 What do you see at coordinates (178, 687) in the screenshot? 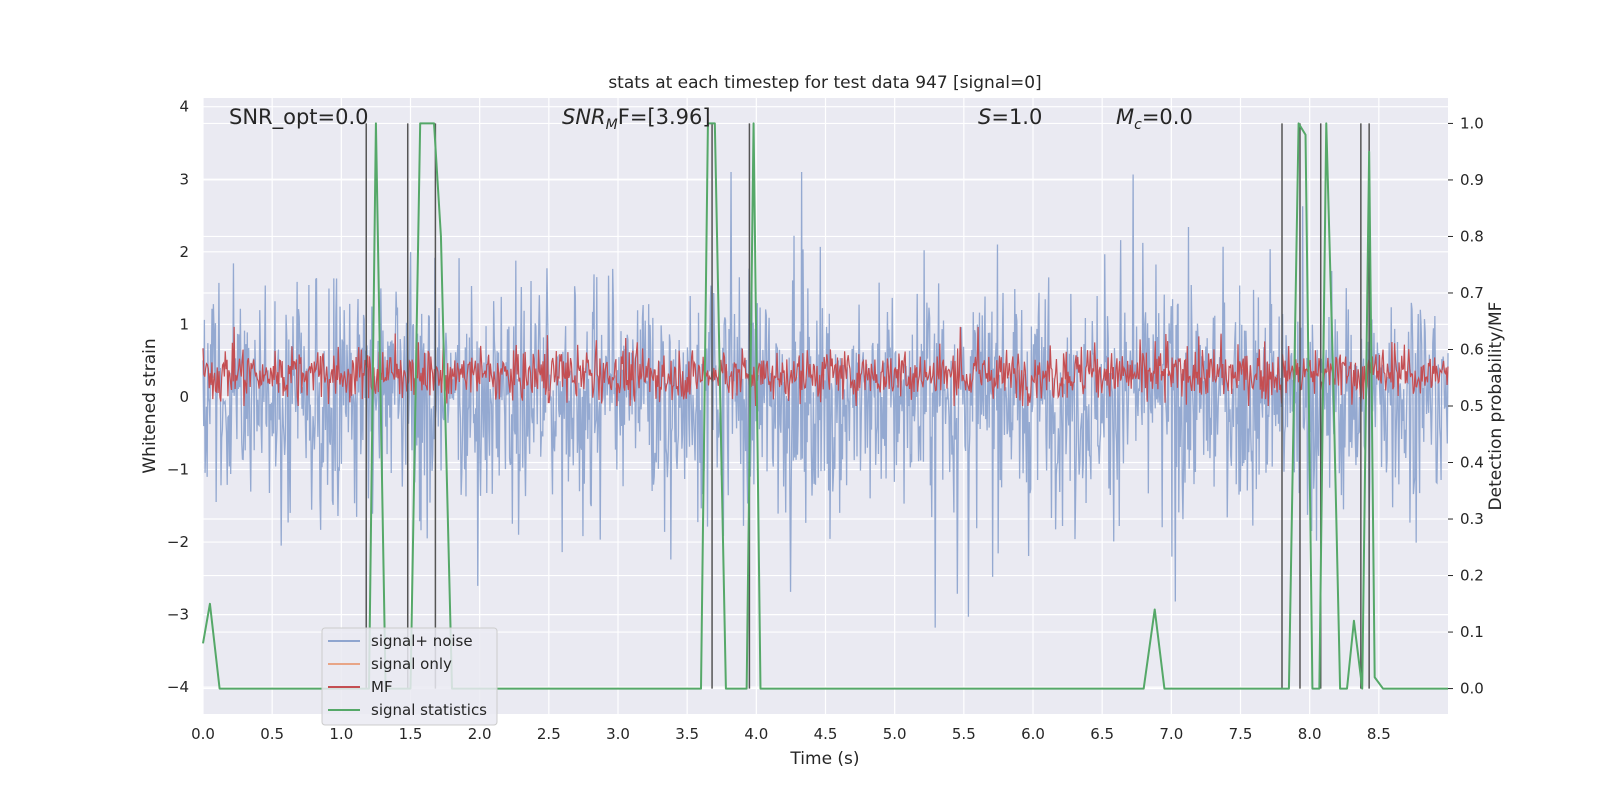
I see `left-y-tick-label: −4` at bounding box center [178, 687].